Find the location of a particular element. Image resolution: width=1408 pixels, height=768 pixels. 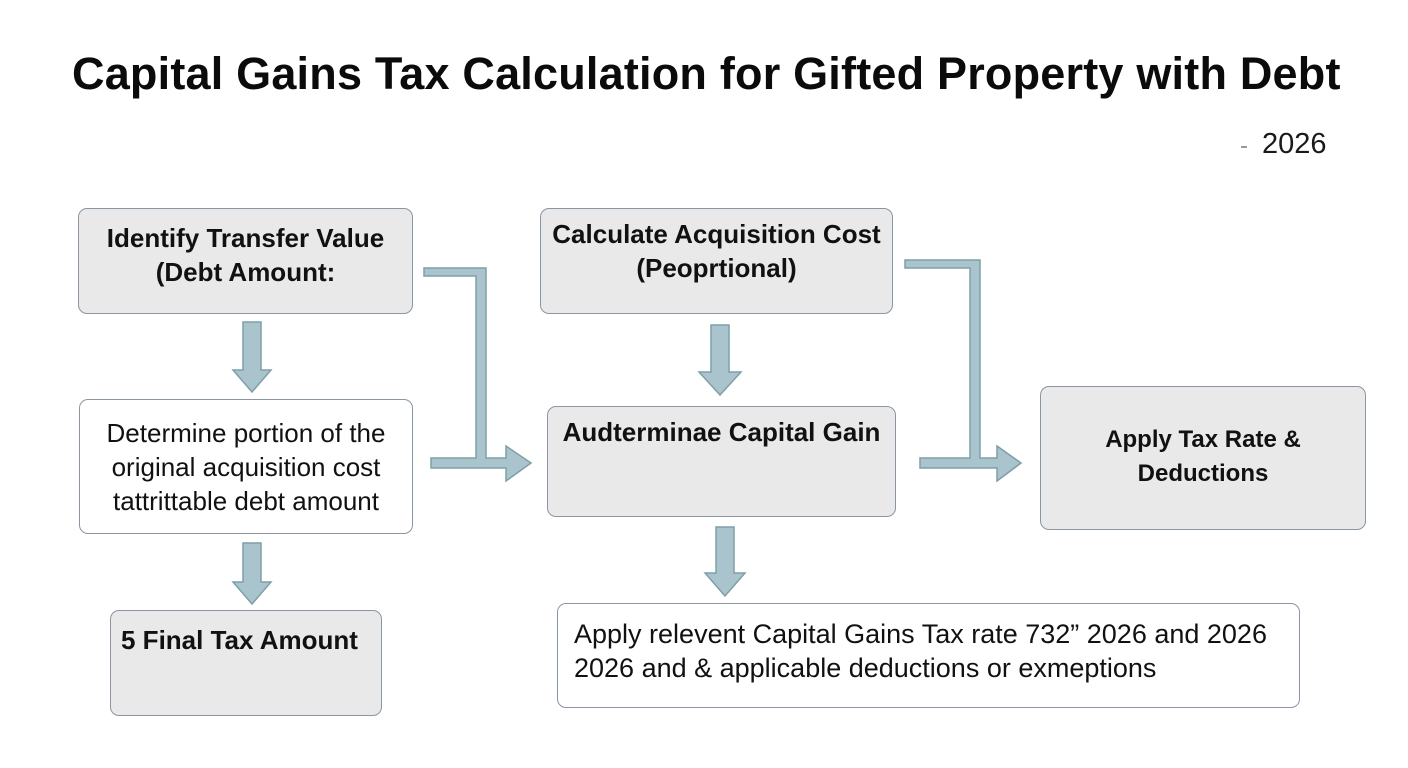

arrow-acquisition-to-gain is located at coordinates (720, 360).